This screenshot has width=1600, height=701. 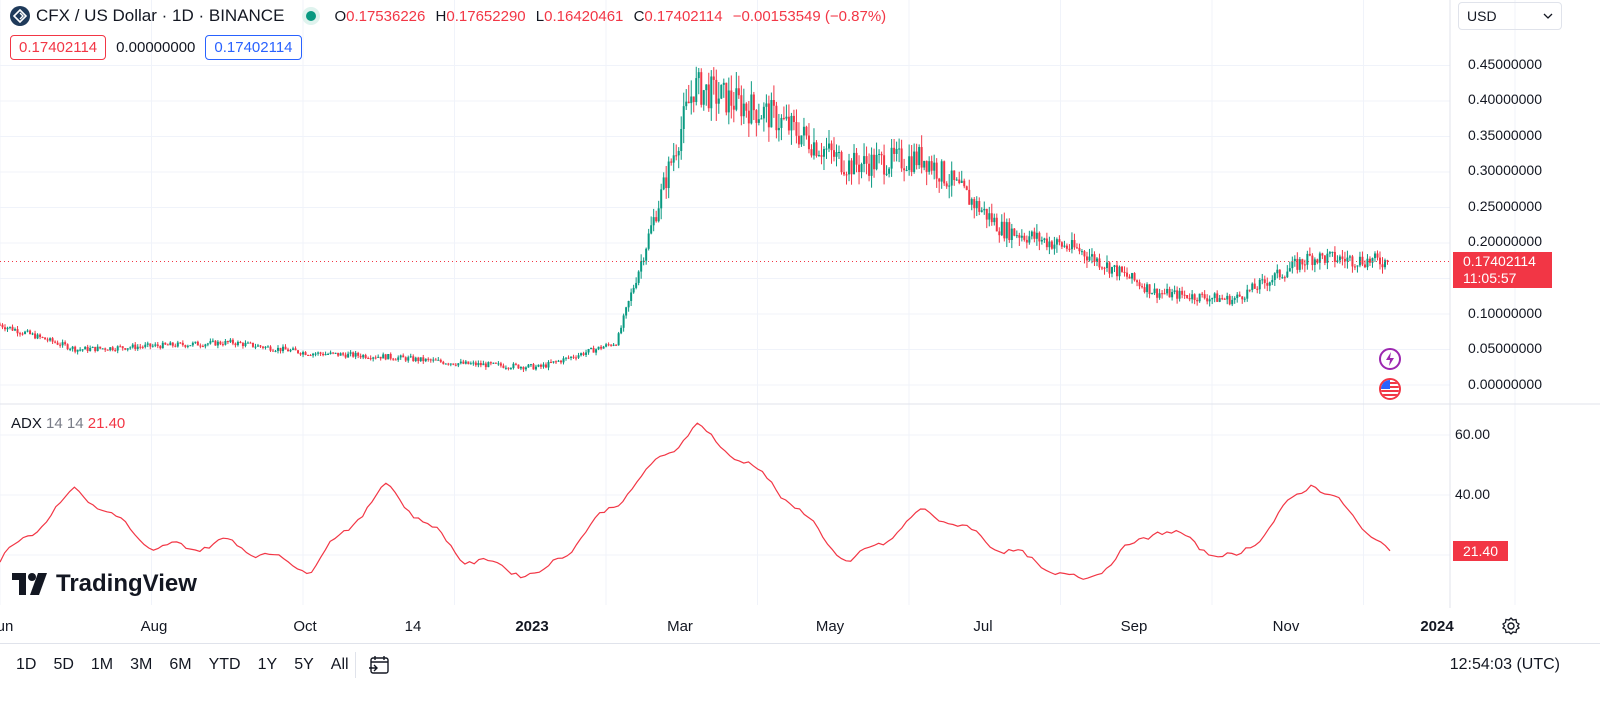 I want to click on currency-select: USD, so click(x=1510, y=16).